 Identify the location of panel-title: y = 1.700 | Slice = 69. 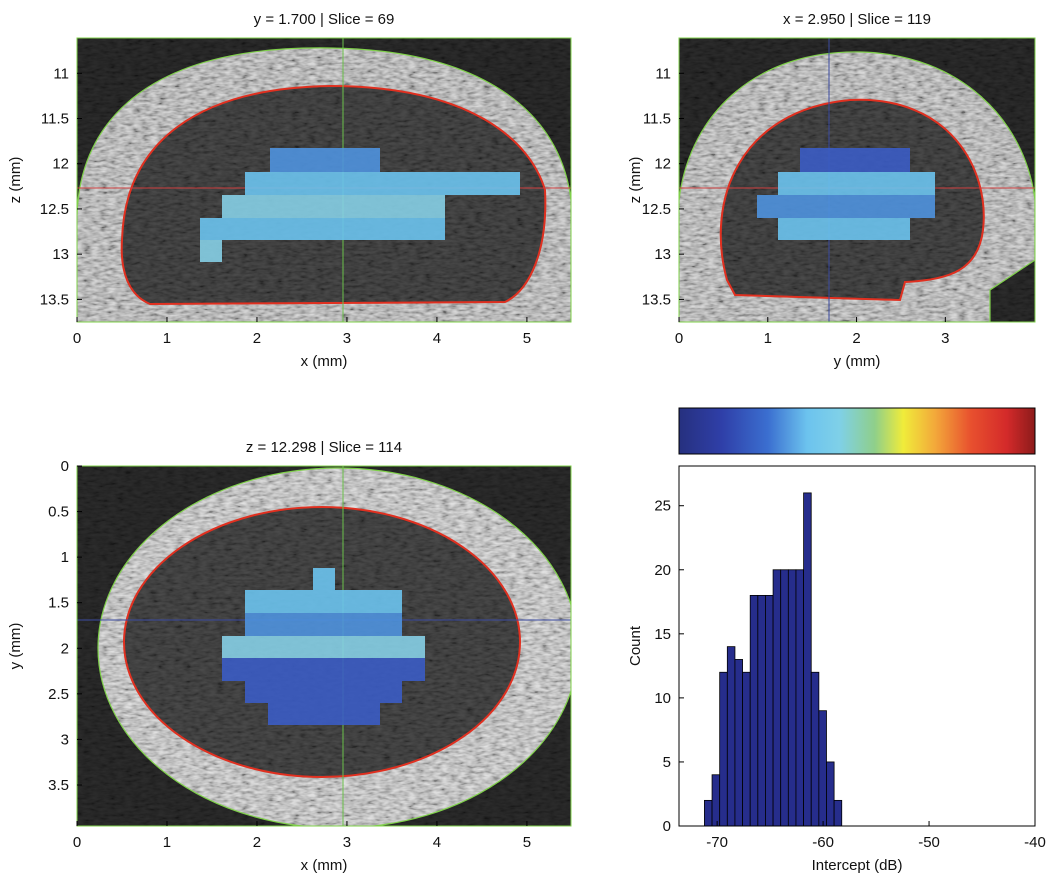
(324, 19).